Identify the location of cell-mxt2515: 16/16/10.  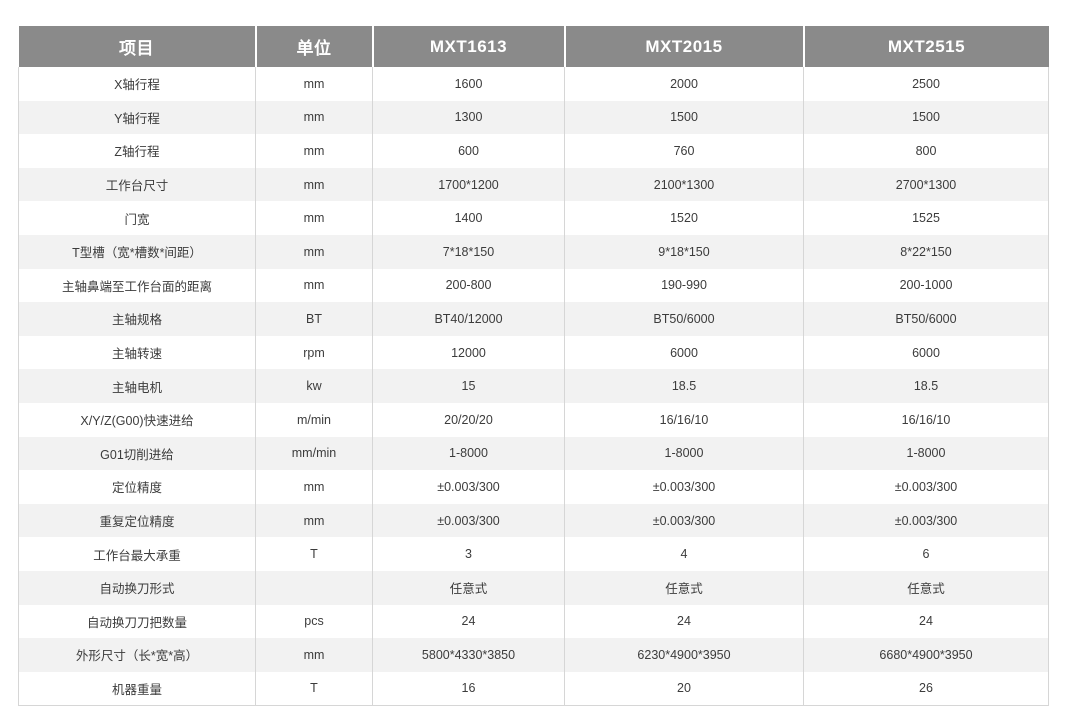
(926, 419).